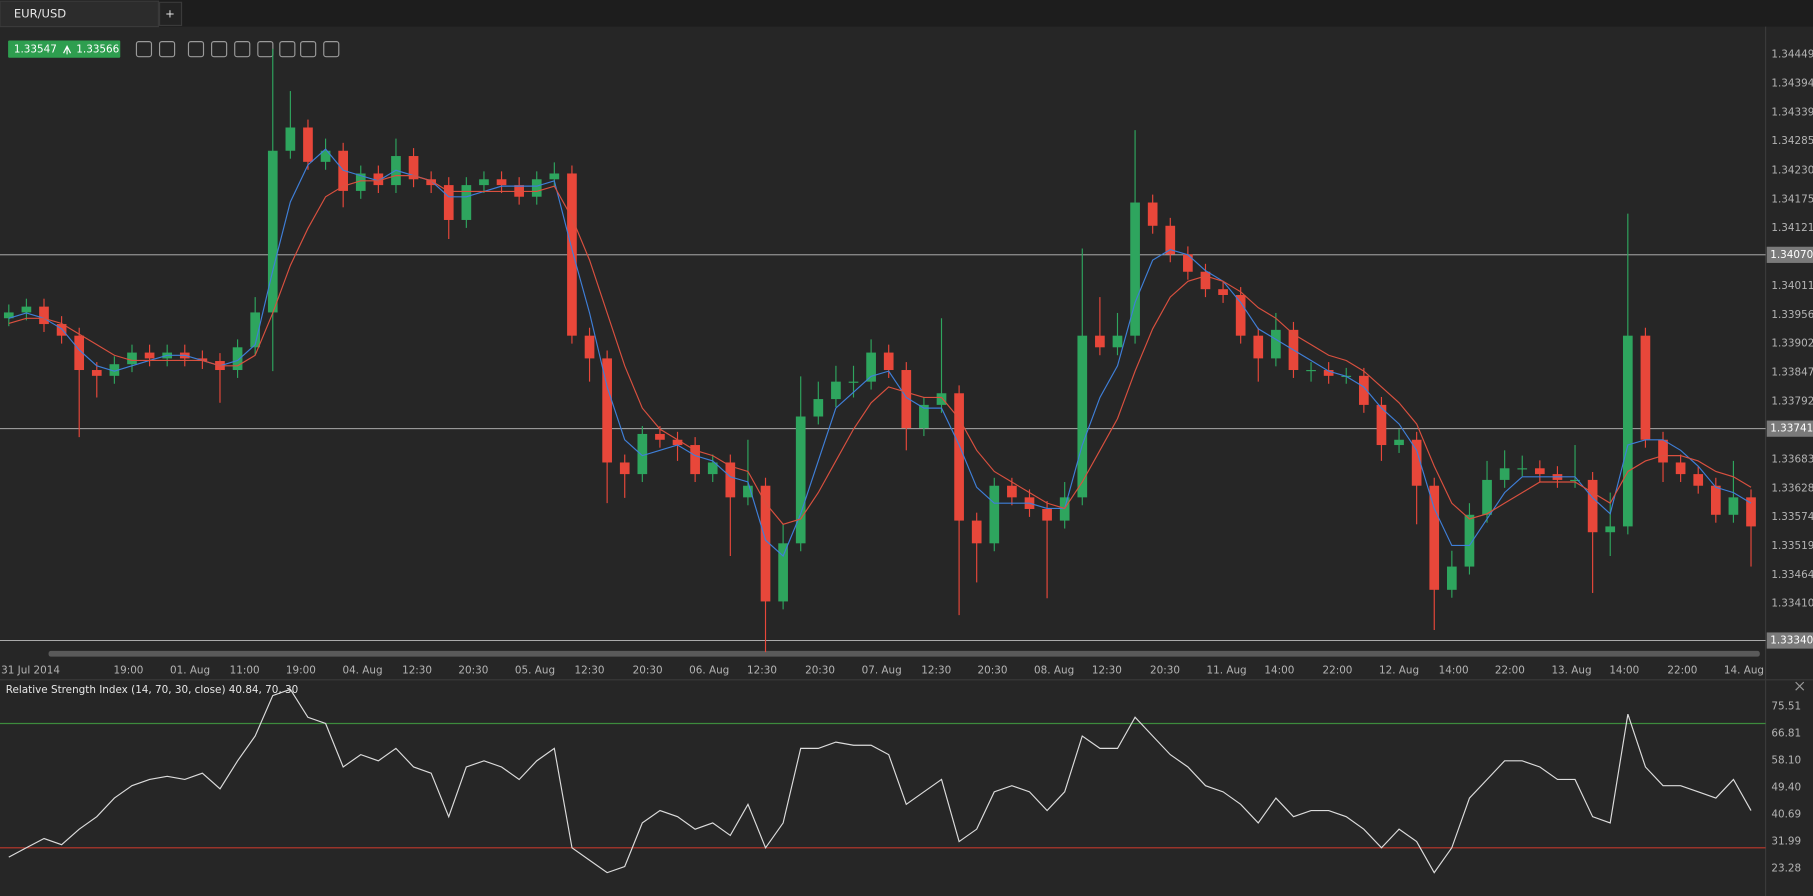 This screenshot has width=1813, height=896. Describe the element at coordinates (144, 49) in the screenshot. I see `zoom-out-button` at that location.